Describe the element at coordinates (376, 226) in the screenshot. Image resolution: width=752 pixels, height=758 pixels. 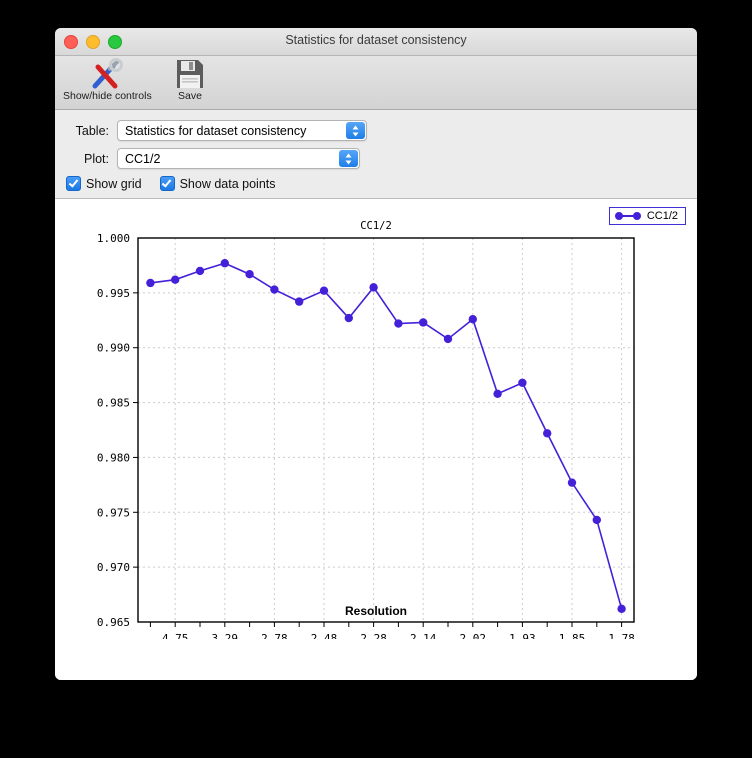
I see `chart-title: CC1/2` at that location.